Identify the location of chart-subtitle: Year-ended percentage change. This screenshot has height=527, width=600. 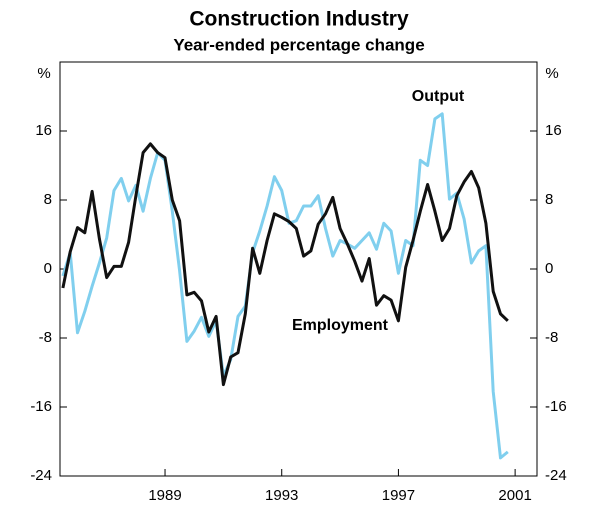
(298, 44).